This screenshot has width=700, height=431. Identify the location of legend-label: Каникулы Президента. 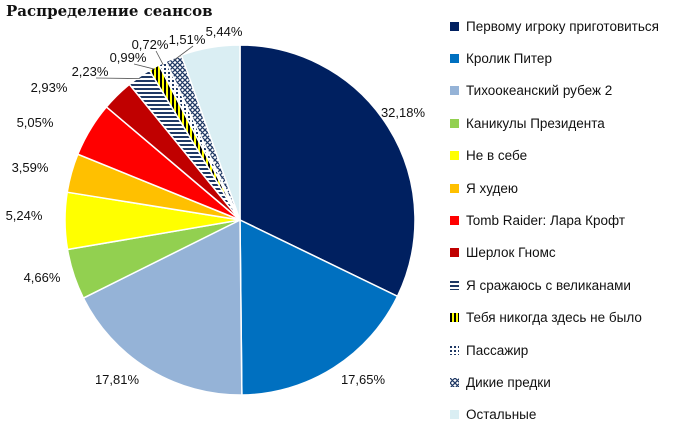
(535, 123).